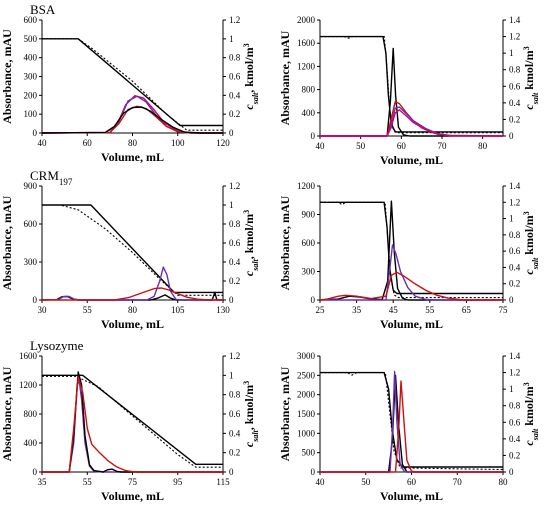 The image size is (550, 511). Describe the element at coordinates (306, 375) in the screenshot. I see `y-tick-label: 2500` at that location.